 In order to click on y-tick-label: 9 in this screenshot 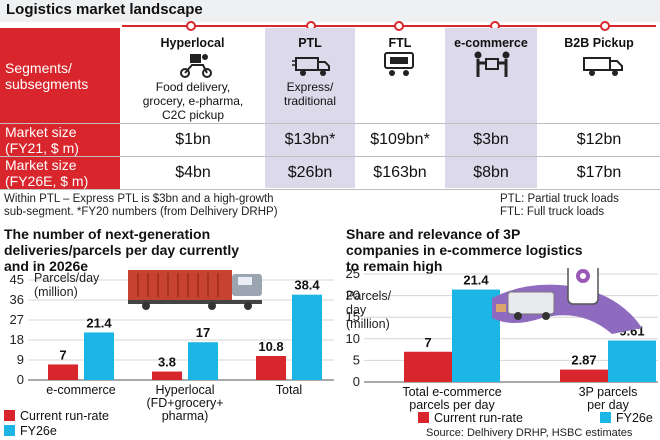, I will do `click(20, 359)`.